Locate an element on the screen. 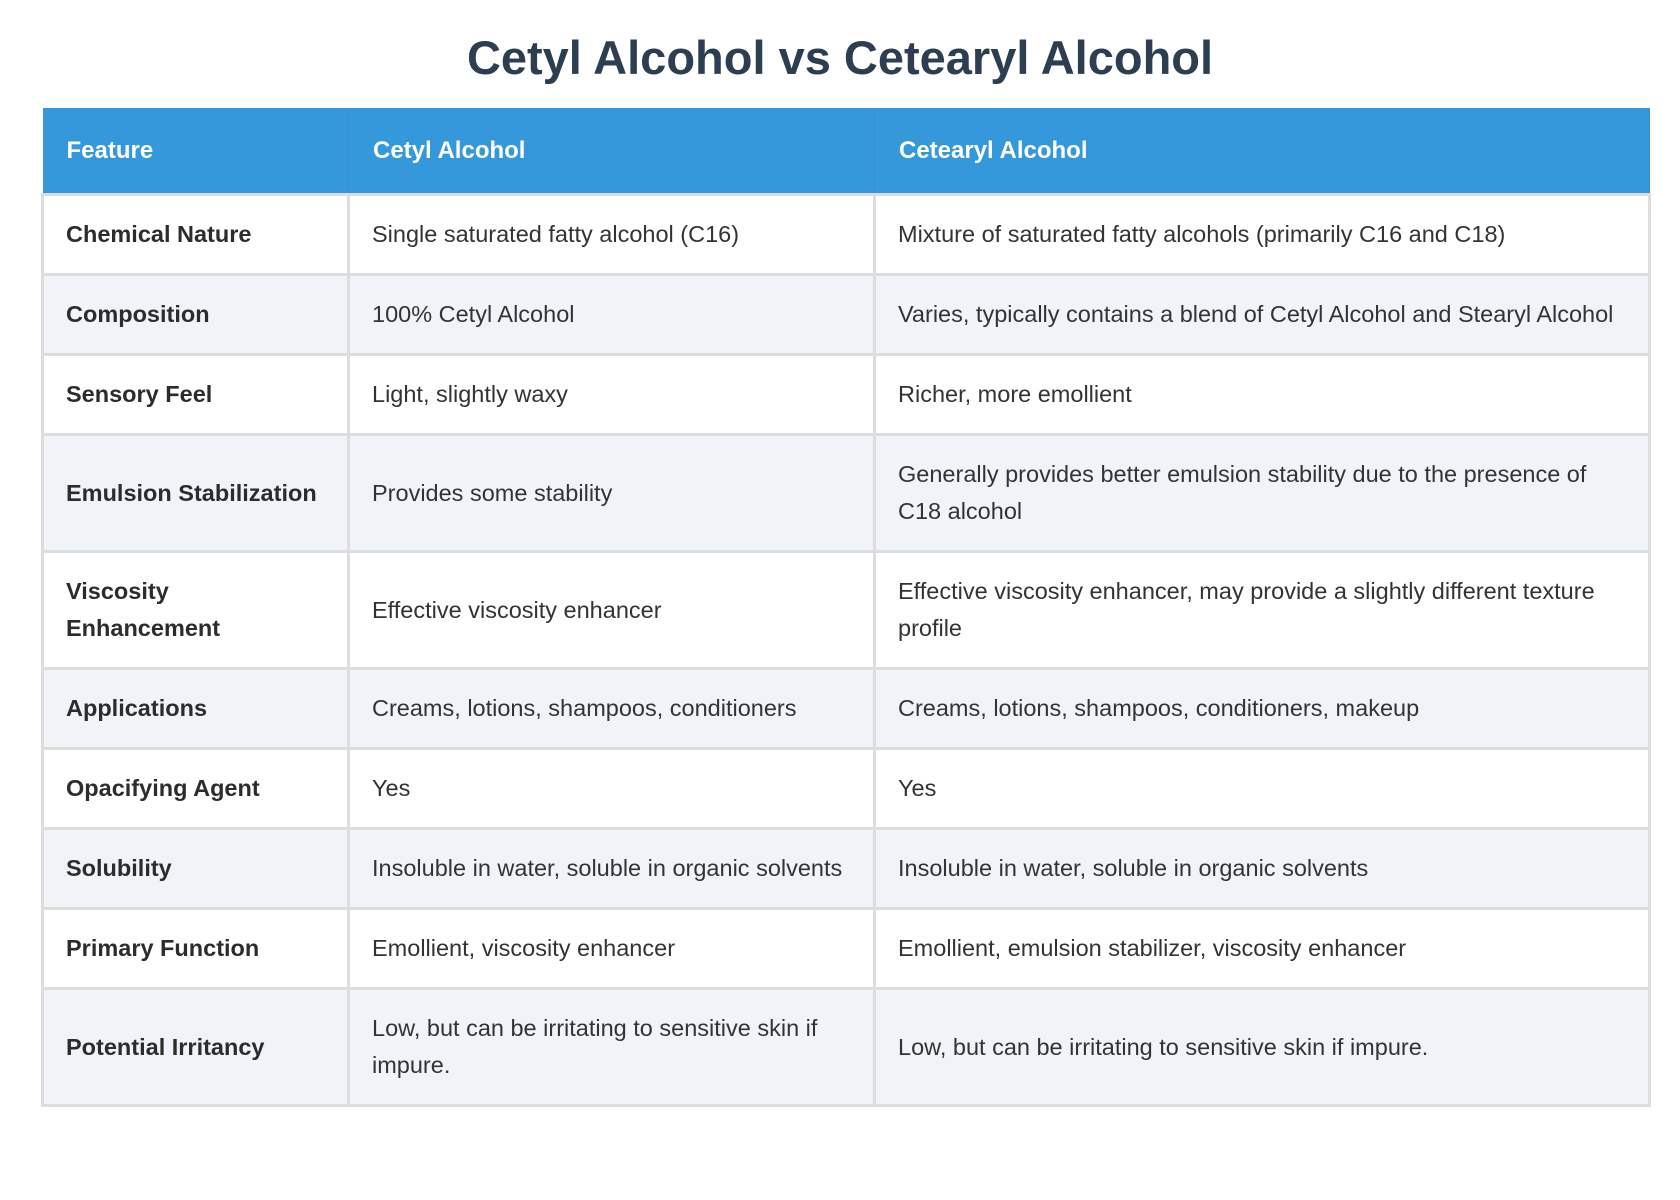  feature-cell: Sensory Feel is located at coordinates (195, 394).